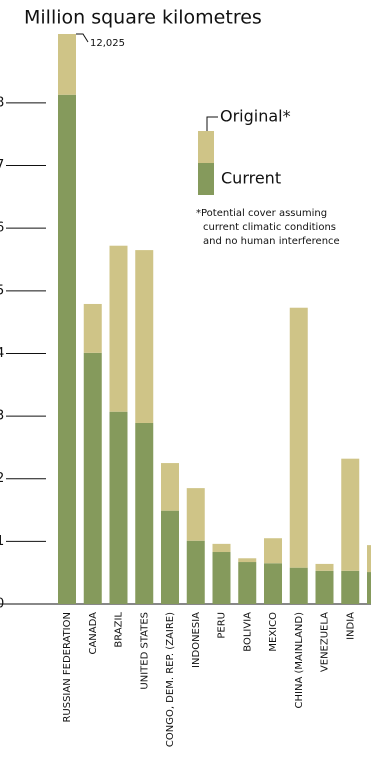 This screenshot has width=371, height=777. What do you see at coordinates (271, 241) in the screenshot?
I see `note: and no human interference` at bounding box center [271, 241].